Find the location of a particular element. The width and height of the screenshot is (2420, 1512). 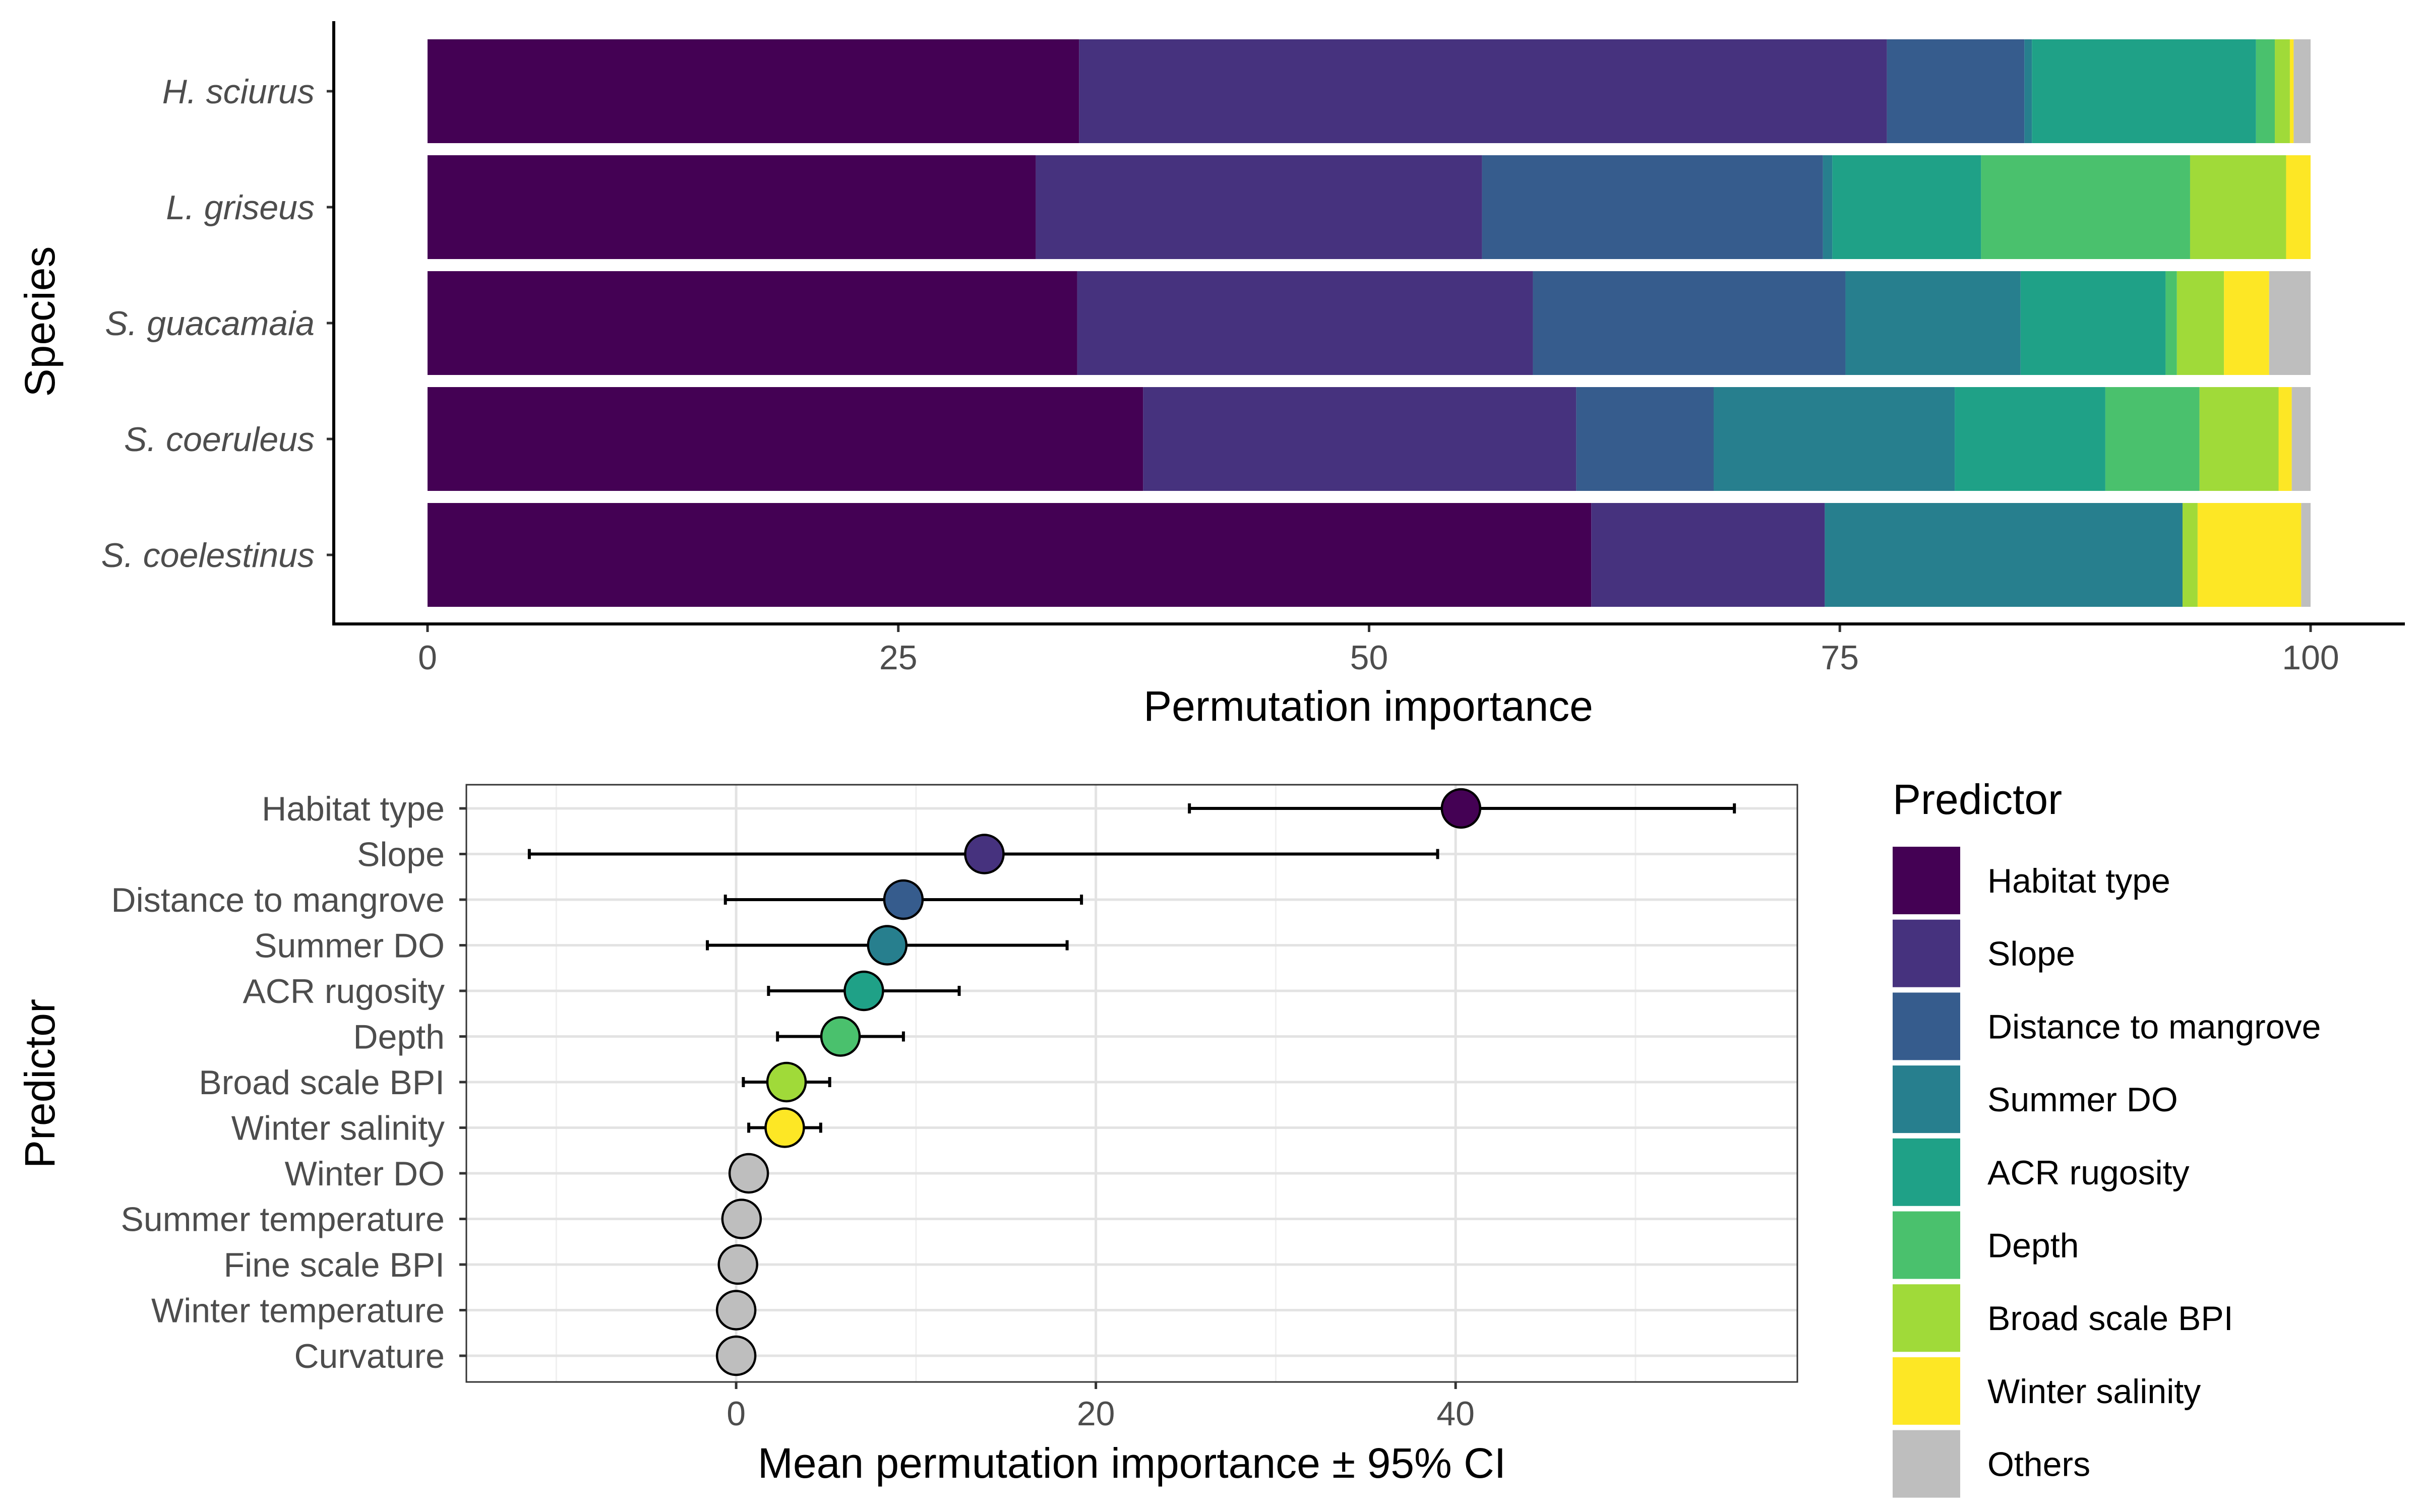

legend-item-label: Broad scale BPI is located at coordinates (2110, 1318).